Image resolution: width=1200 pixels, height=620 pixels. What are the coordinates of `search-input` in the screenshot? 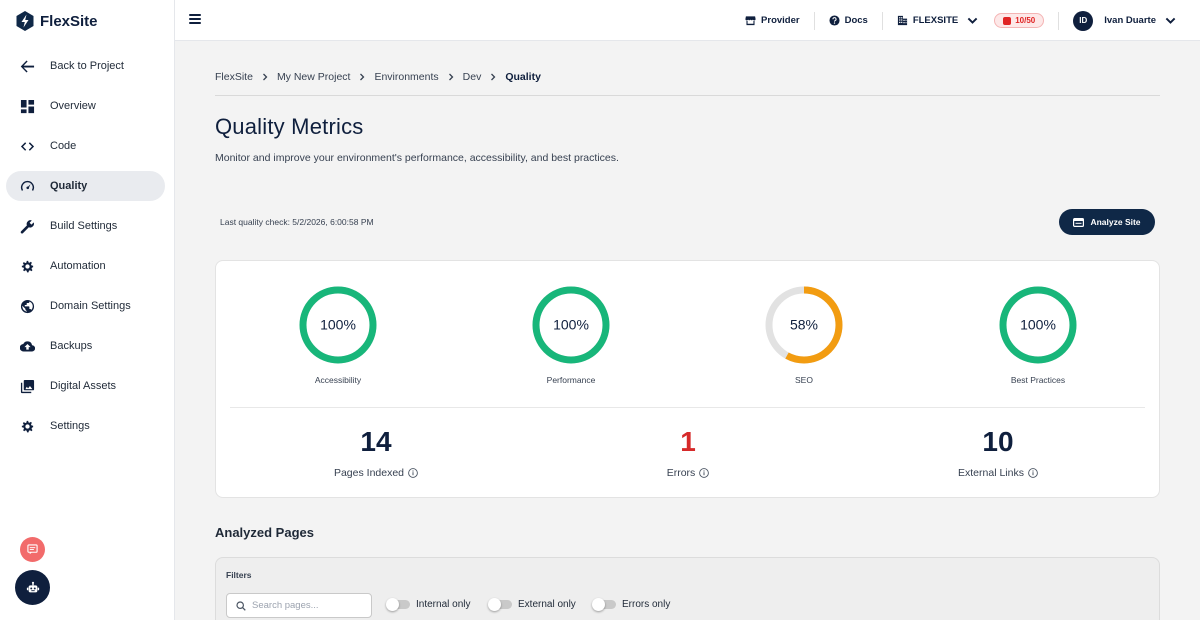 It's located at (307, 605).